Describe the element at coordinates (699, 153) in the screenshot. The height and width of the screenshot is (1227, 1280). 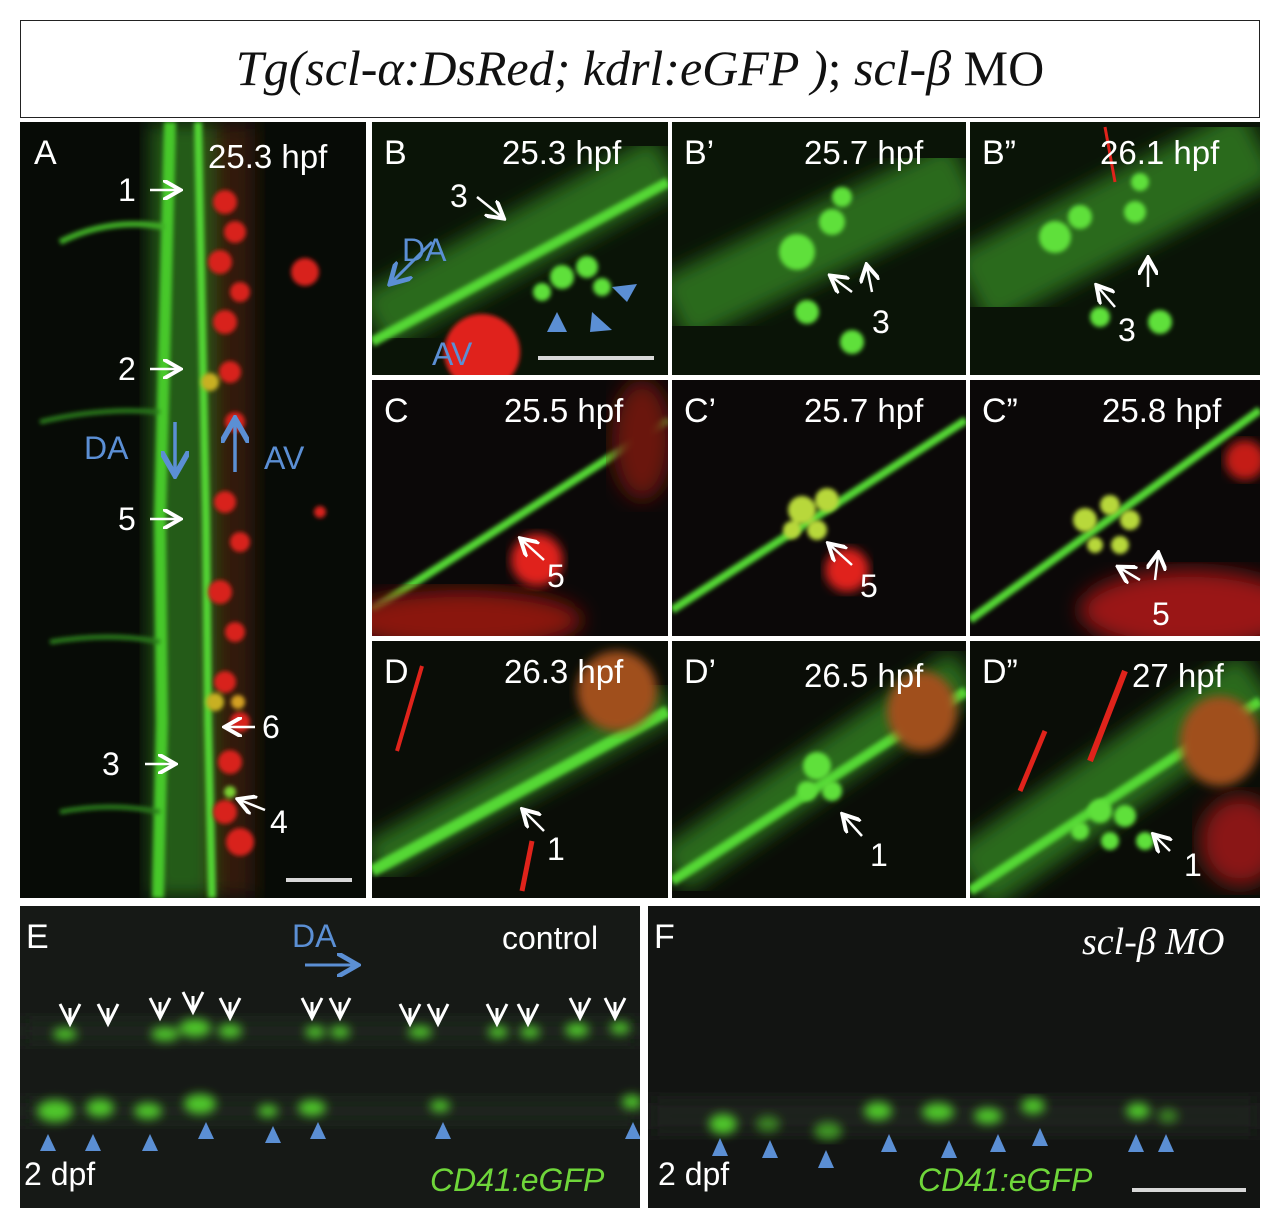
I see `panel-b-prime-label: B’` at that location.